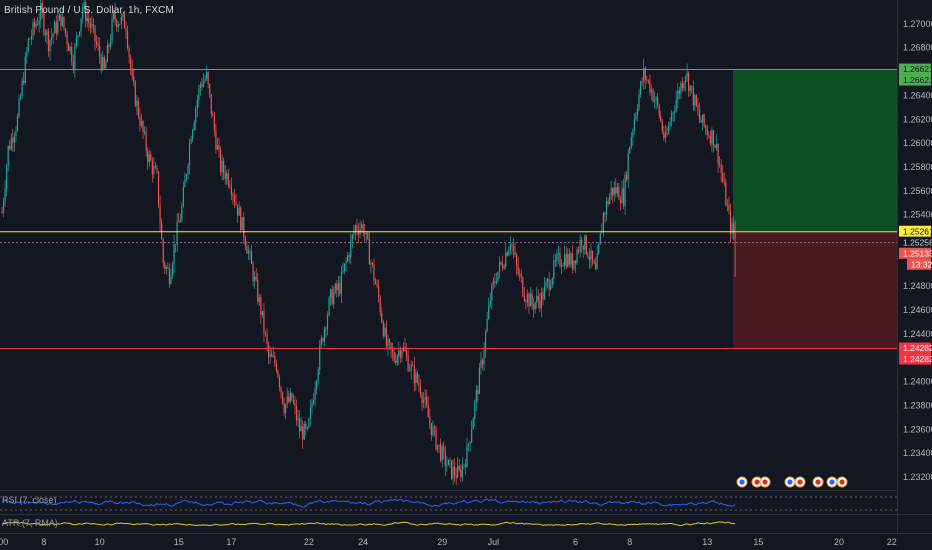  What do you see at coordinates (368, 503) in the screenshot?
I see `rsi-line` at bounding box center [368, 503].